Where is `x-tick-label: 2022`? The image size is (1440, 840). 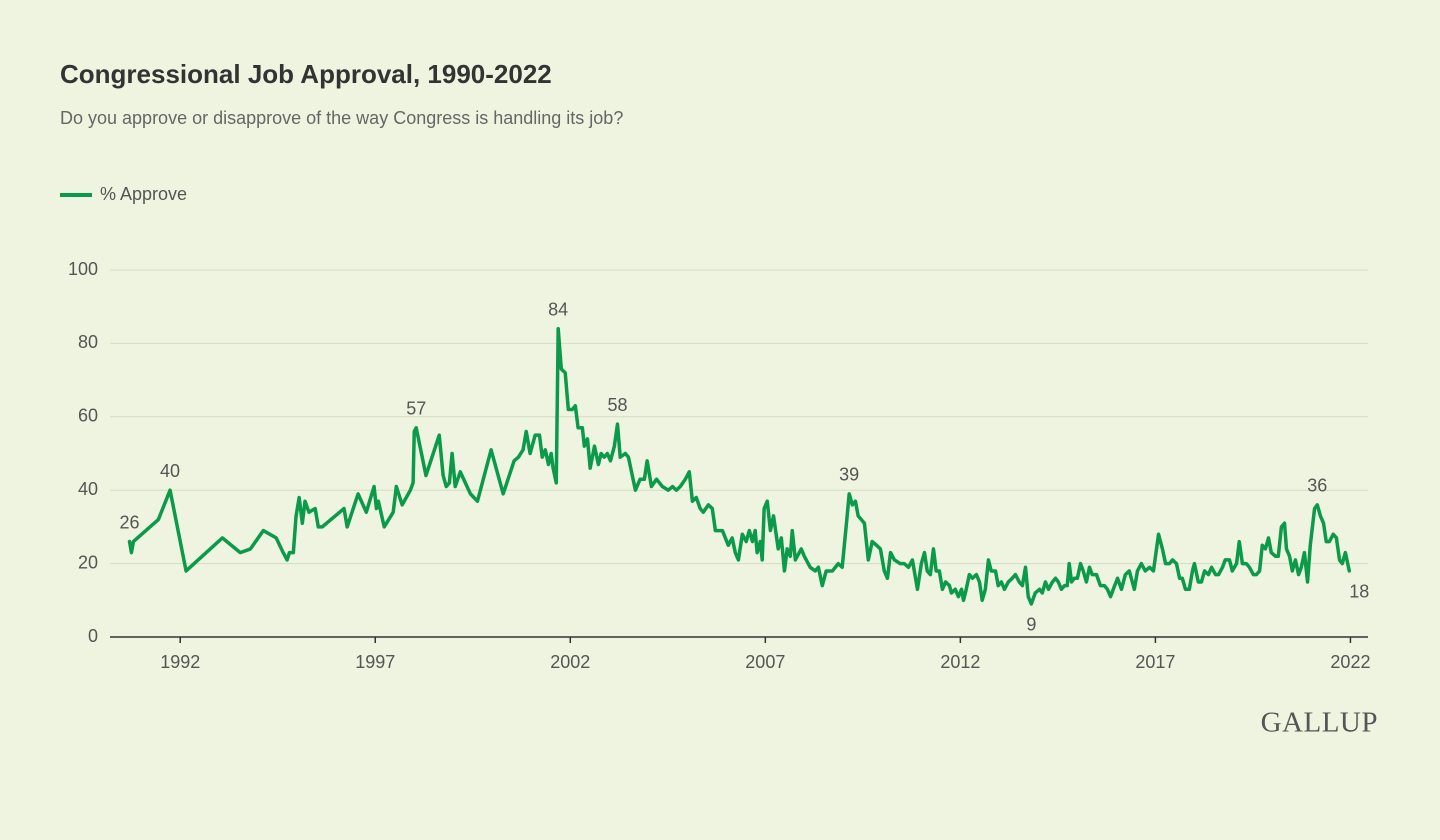
x-tick-label: 2022 is located at coordinates (1350, 662).